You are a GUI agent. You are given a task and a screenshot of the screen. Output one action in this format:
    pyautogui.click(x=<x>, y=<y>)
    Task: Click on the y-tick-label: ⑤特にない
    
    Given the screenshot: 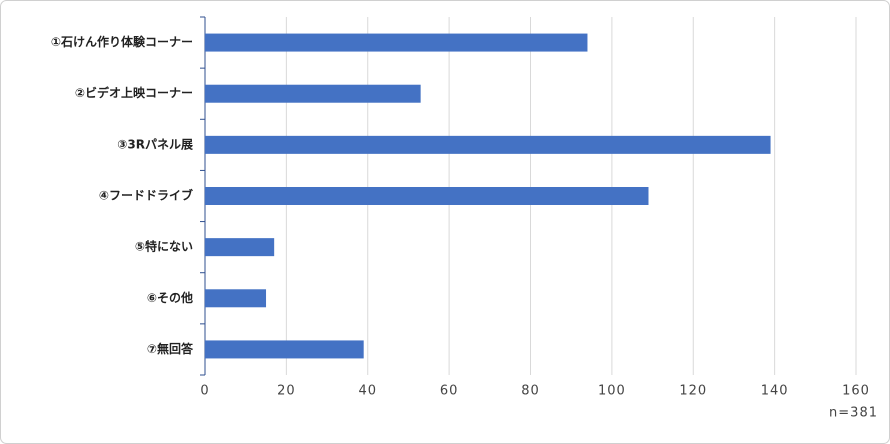 What is the action you would take?
    pyautogui.click(x=164, y=246)
    